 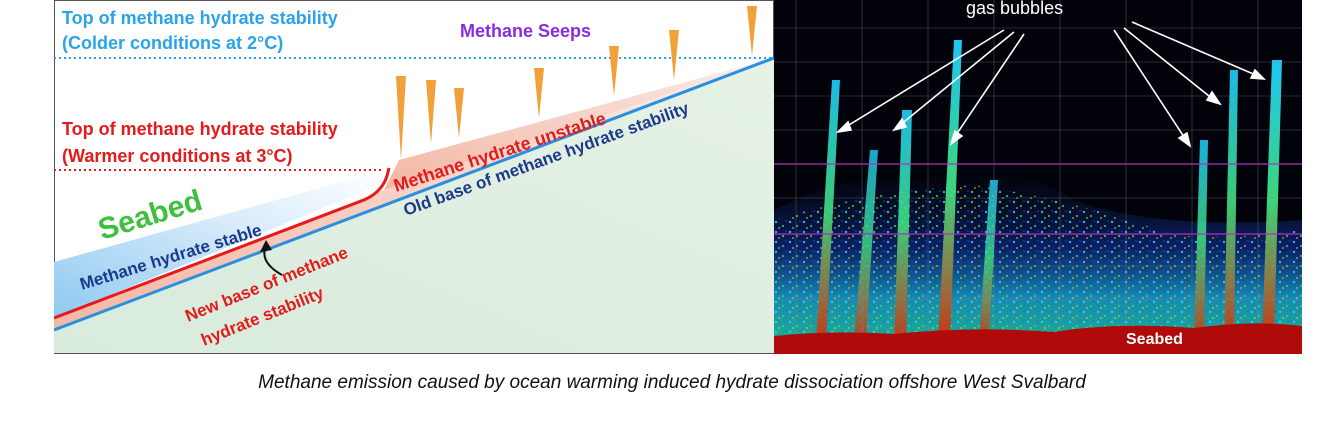 I want to click on seabed-echo, so click(x=1038, y=338).